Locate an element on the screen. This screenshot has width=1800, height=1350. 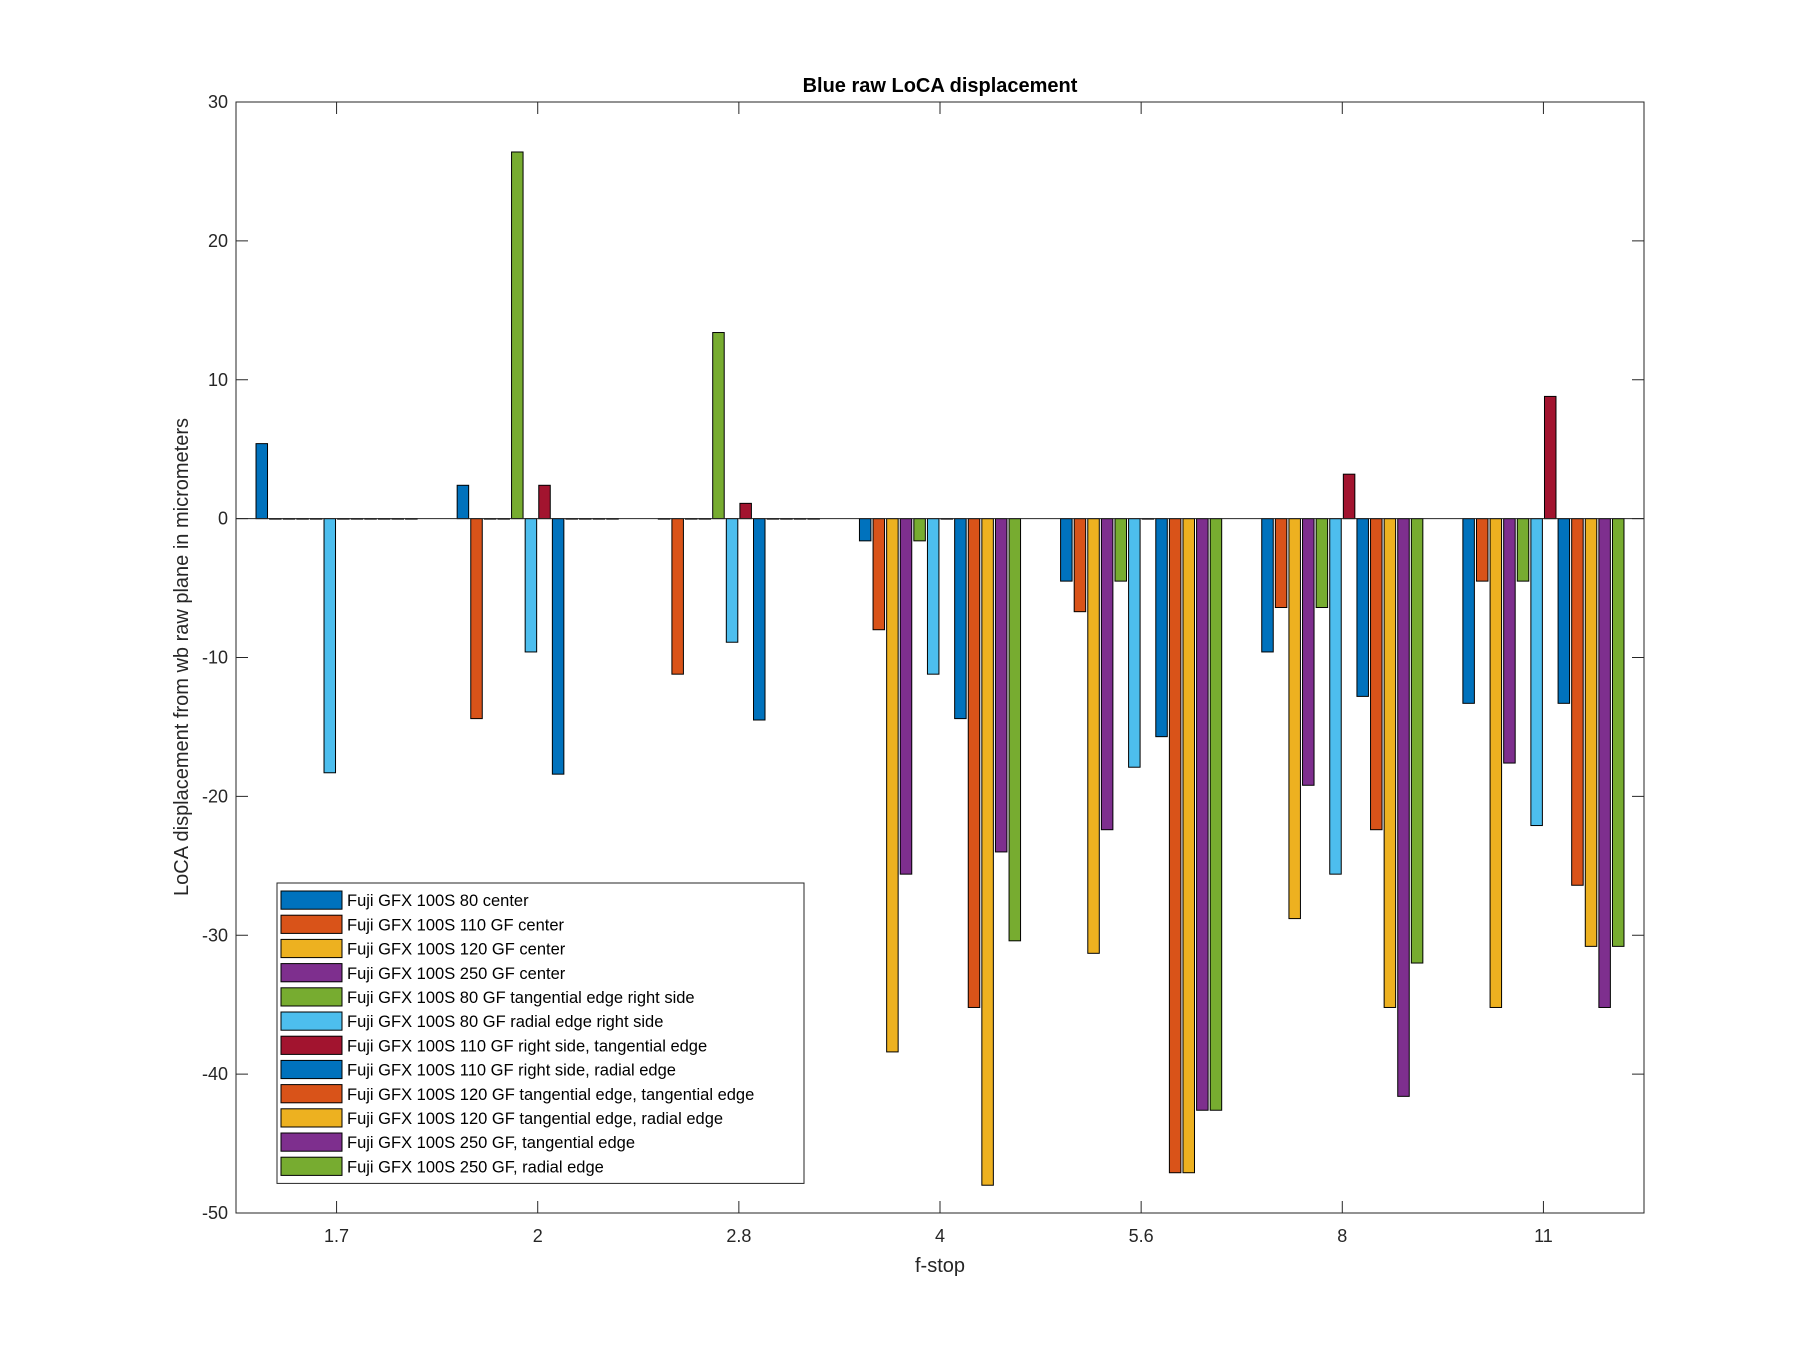
chart-title: Blue raw LoCA displacement is located at coordinates (940, 86).